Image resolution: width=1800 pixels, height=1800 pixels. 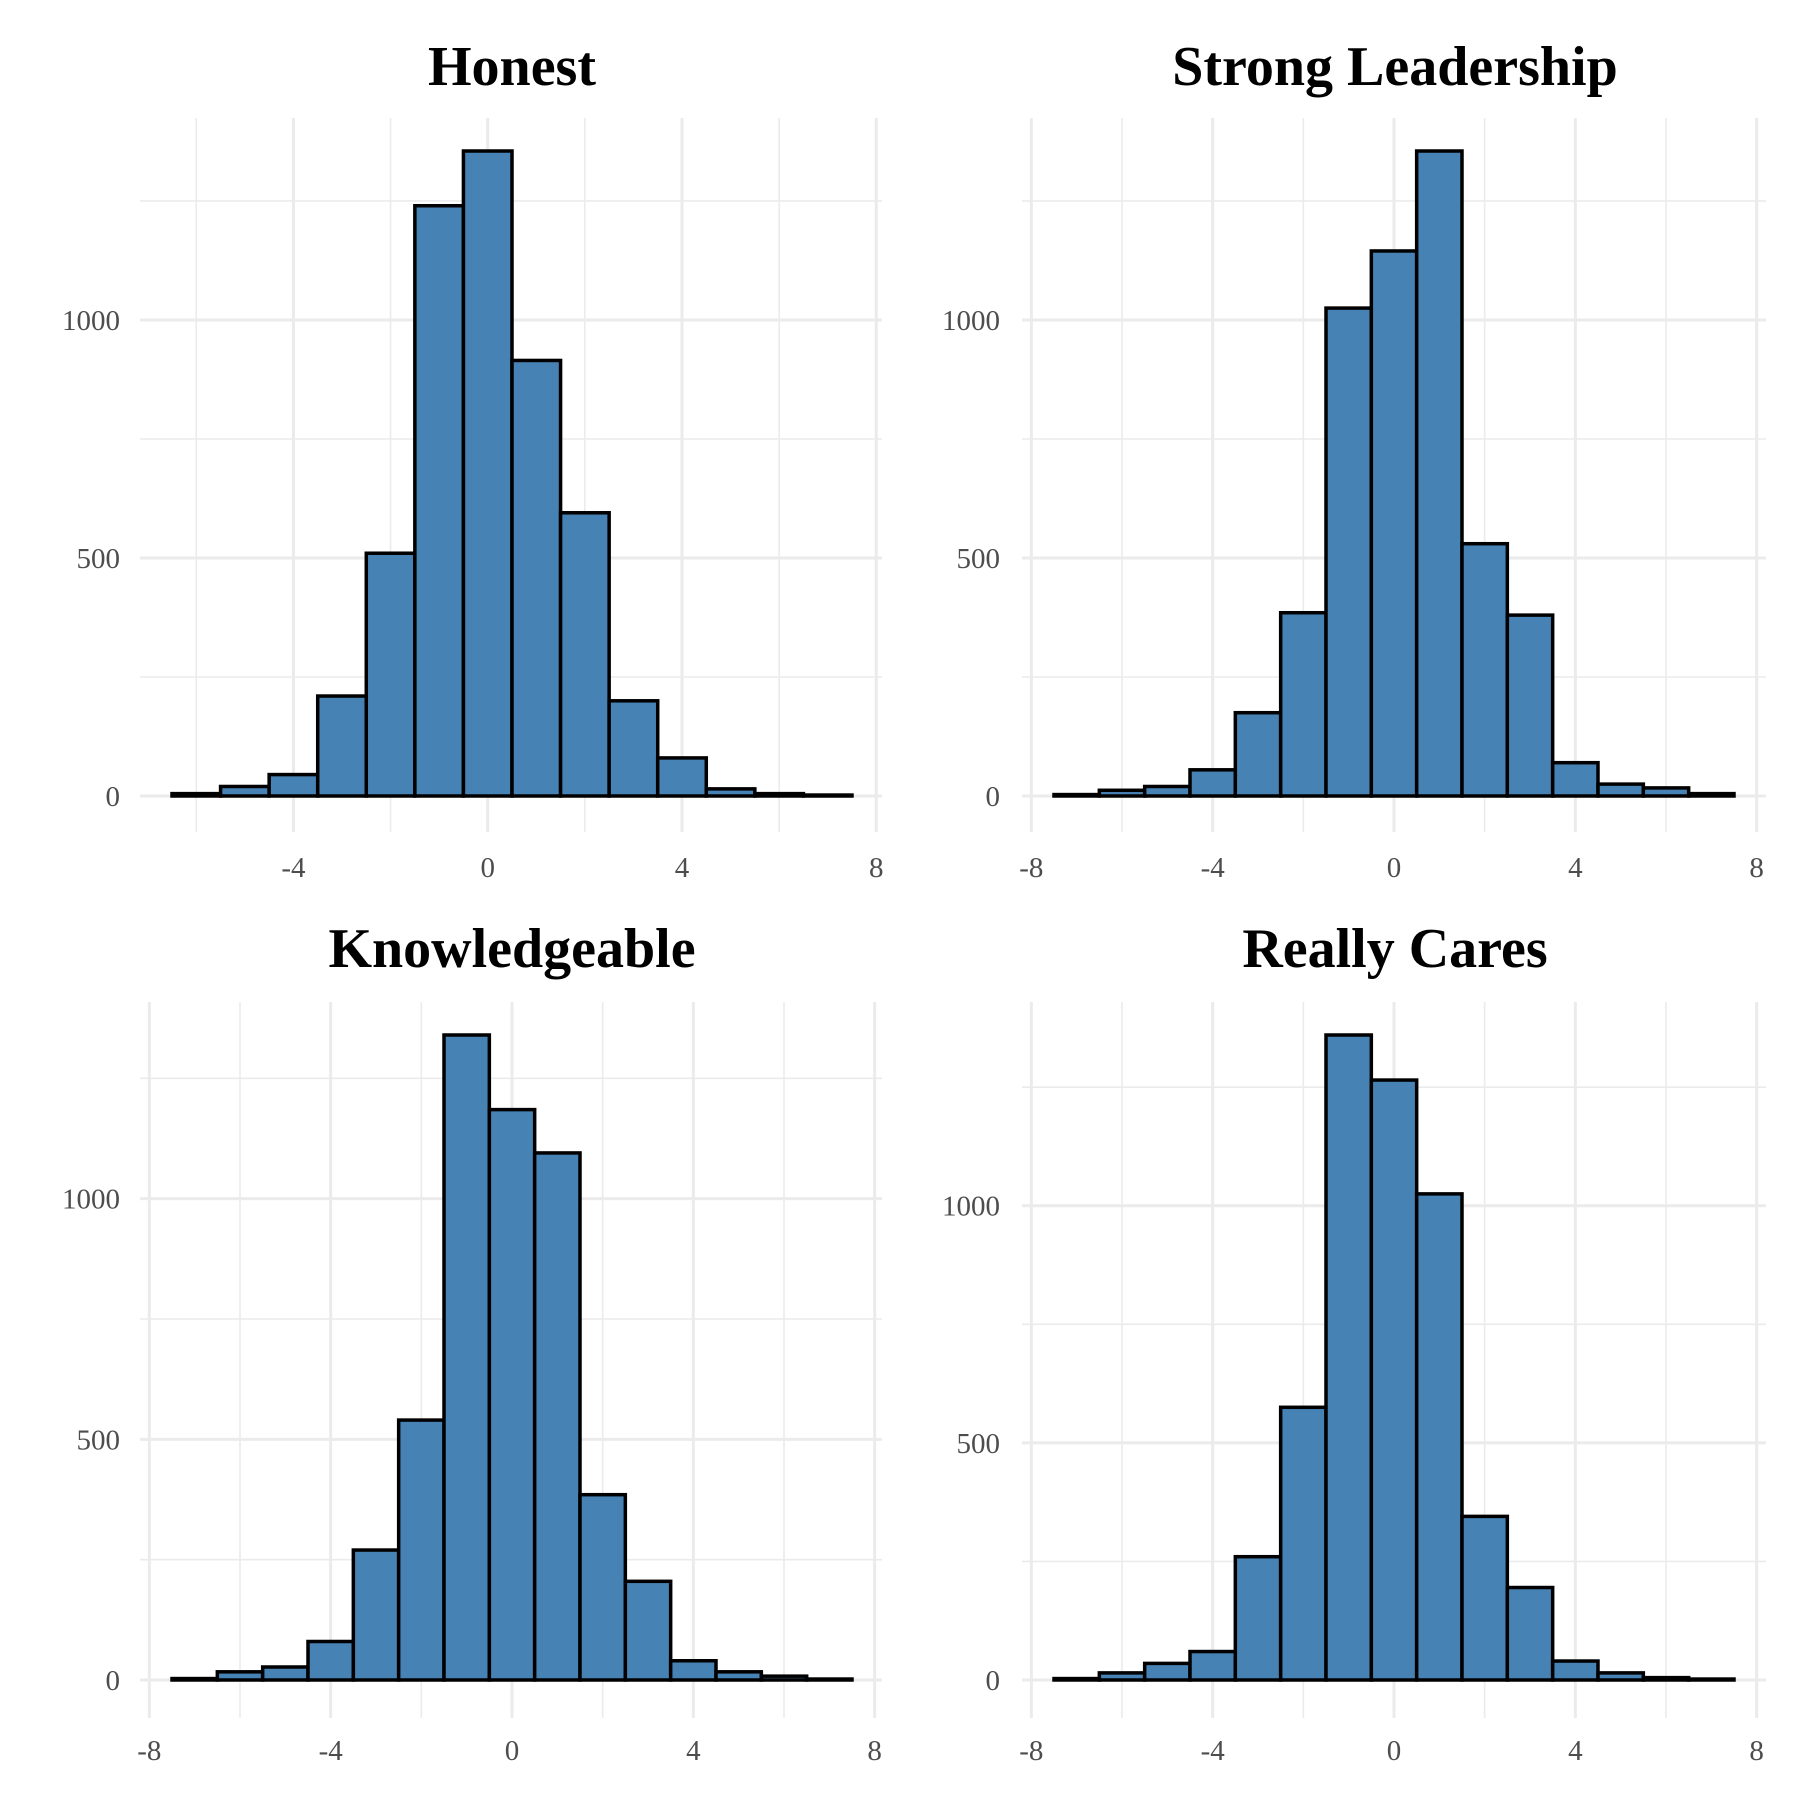 What do you see at coordinates (511, 949) in the screenshot?
I see `panel-title: Knowledgeable` at bounding box center [511, 949].